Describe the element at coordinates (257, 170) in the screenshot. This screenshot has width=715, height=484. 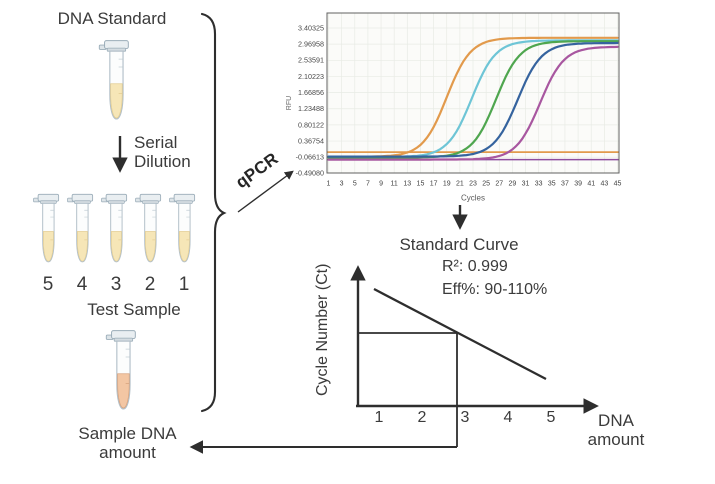
I see `qpcr-label: qPCR` at that location.